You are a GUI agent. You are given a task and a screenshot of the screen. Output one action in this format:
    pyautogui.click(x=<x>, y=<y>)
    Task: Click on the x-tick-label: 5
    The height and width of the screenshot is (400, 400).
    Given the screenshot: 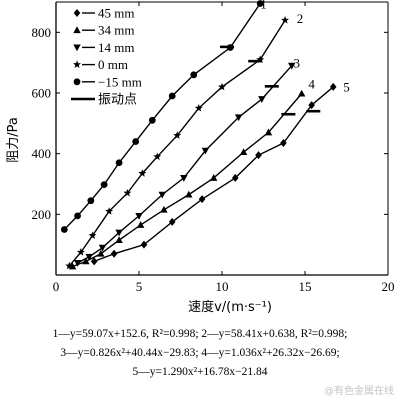 What is the action you would take?
    pyautogui.click(x=139, y=286)
    